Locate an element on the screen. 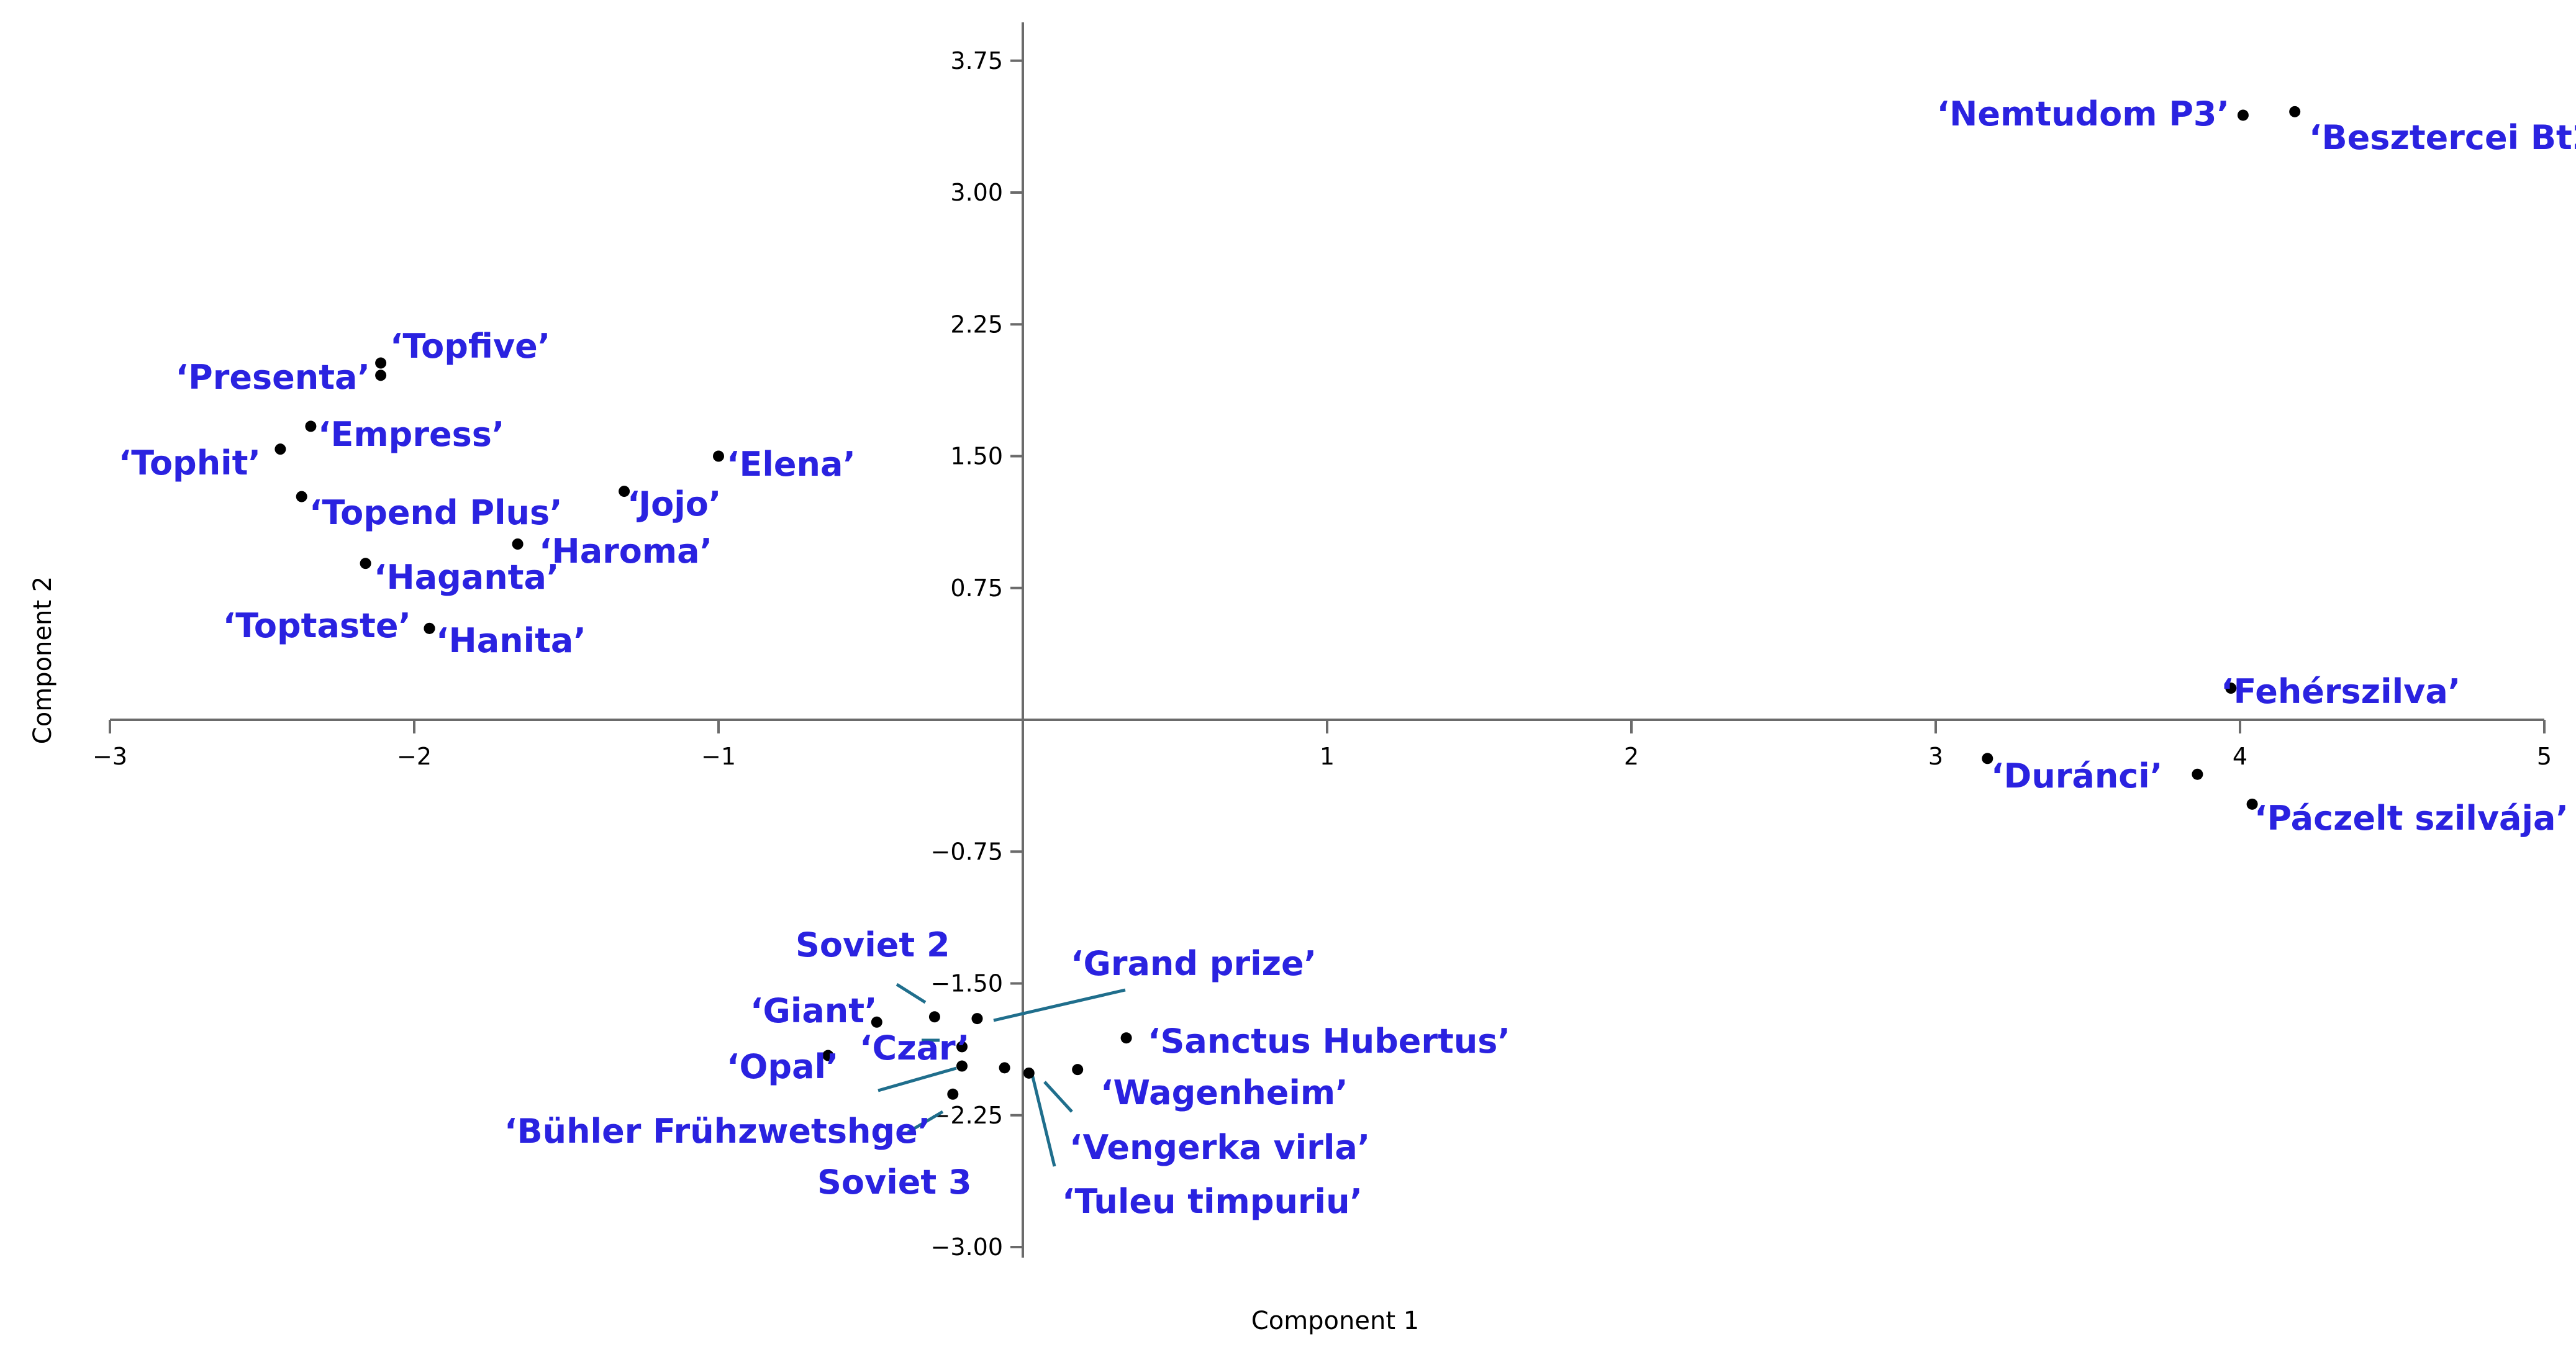  y-tick-label: 3.75 is located at coordinates (976, 61).